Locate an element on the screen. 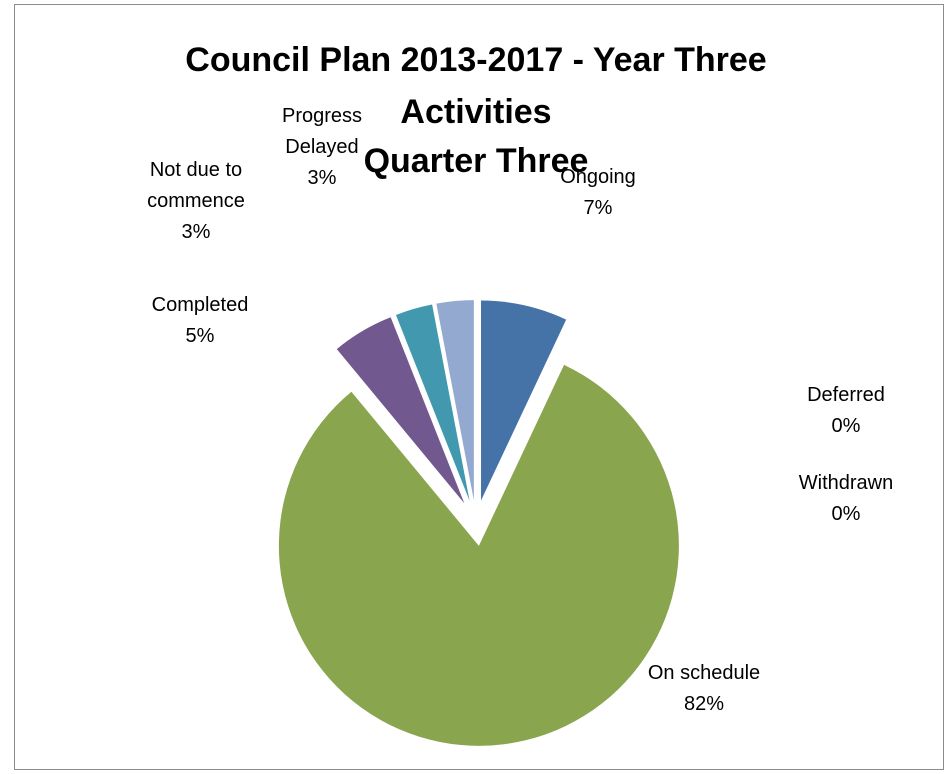 This screenshot has height=774, width=952. data-label-on-schedule: On schedule 82% is located at coordinates (704, 688).